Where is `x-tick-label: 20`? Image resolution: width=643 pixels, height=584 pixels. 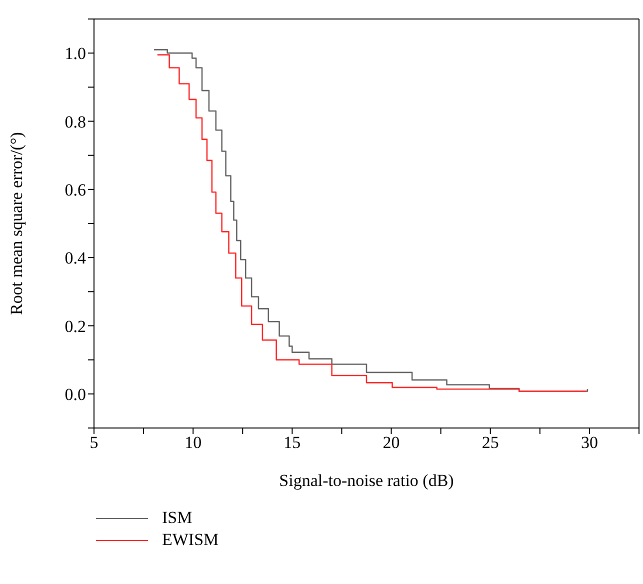 x-tick-label: 20 is located at coordinates (391, 442).